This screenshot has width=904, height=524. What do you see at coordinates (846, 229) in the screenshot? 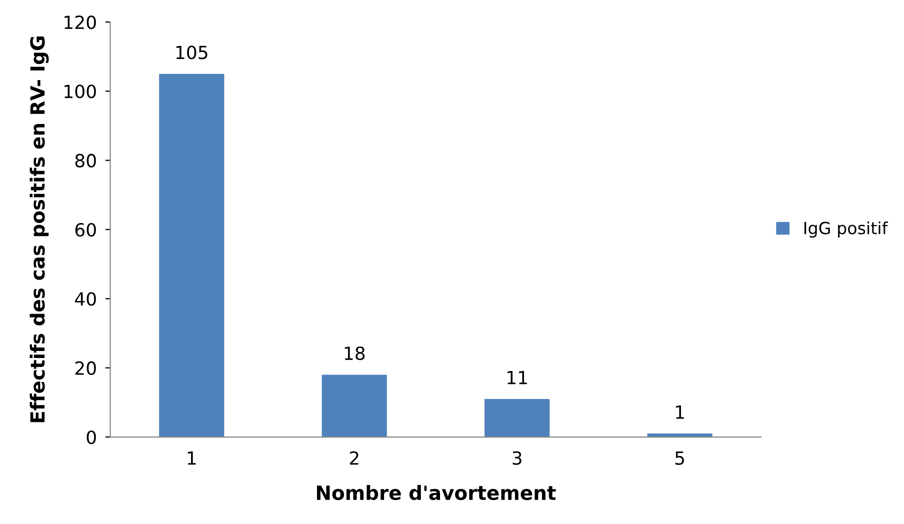
I see `legend-label: IgG positif` at bounding box center [846, 229].